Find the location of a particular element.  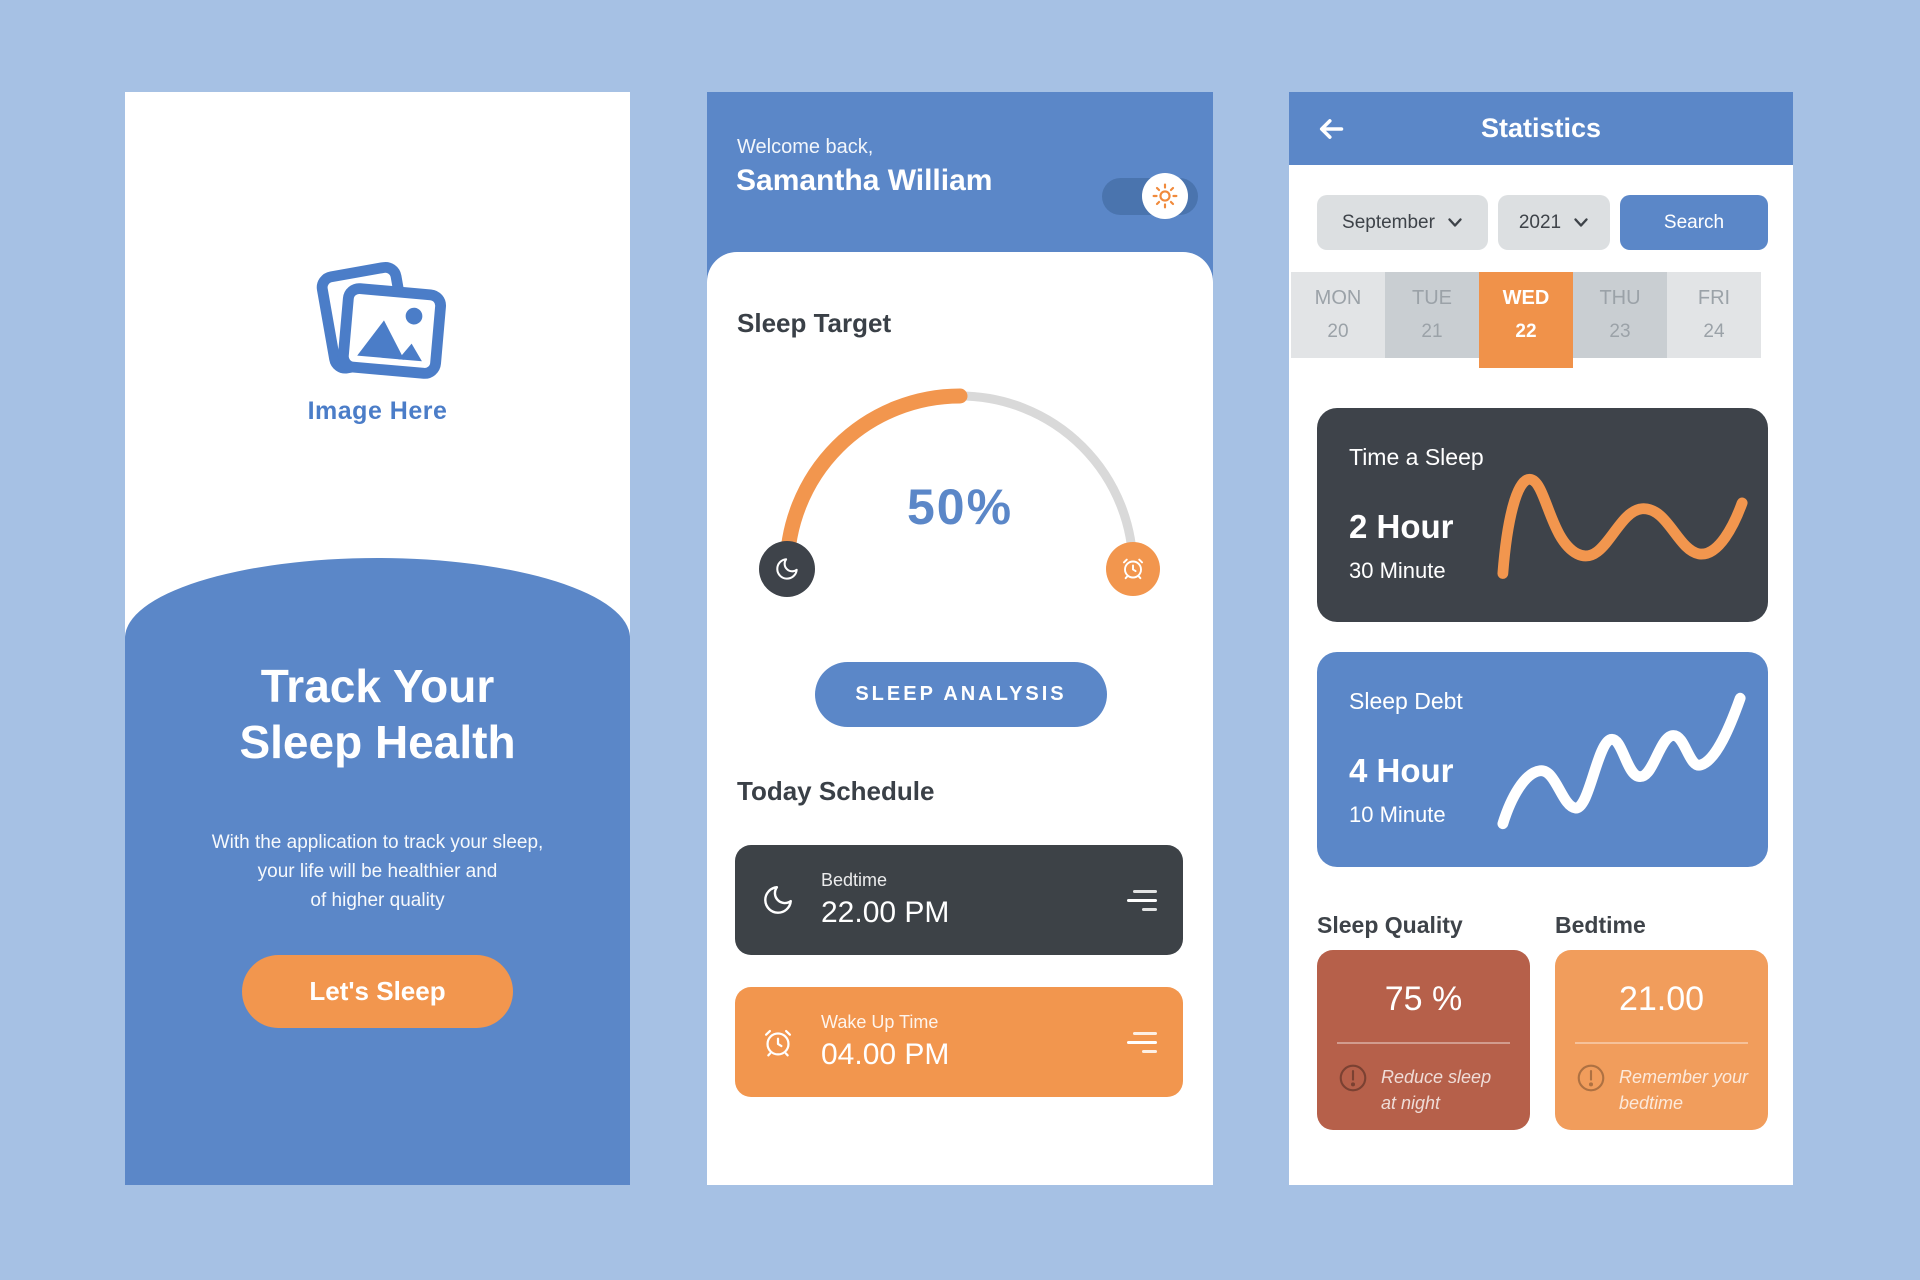

greeting-text: Welcome back, is located at coordinates (805, 147).